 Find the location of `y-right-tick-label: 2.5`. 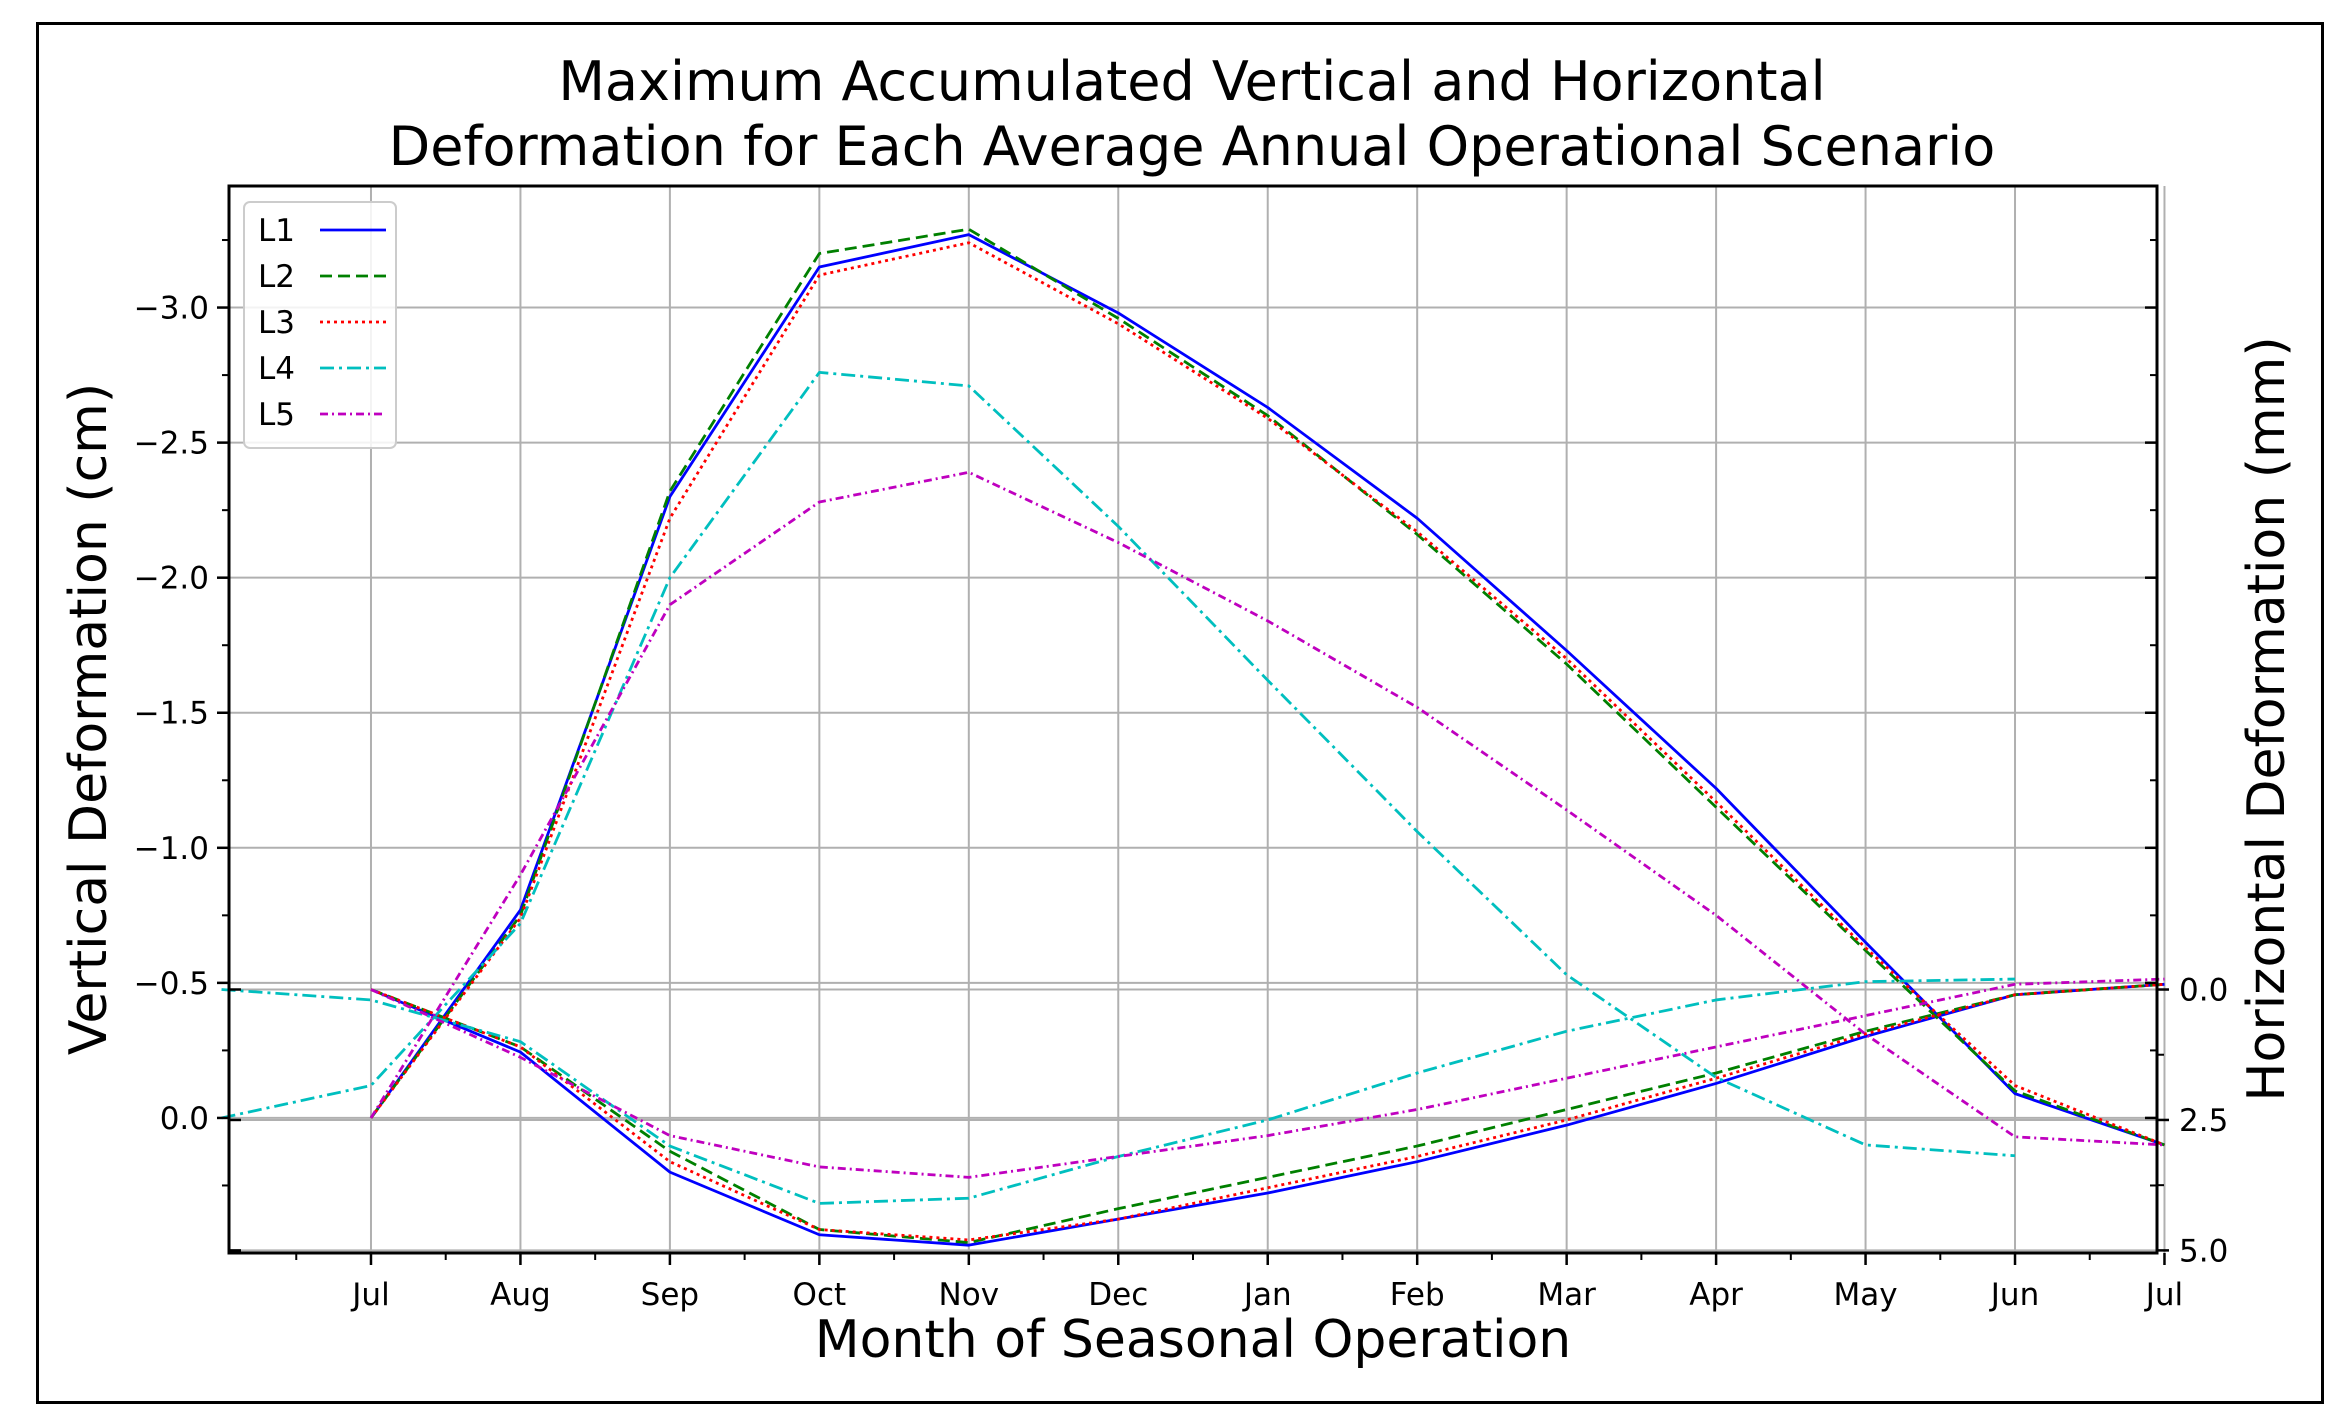

y-right-tick-label: 2.5 is located at coordinates (2203, 1121).